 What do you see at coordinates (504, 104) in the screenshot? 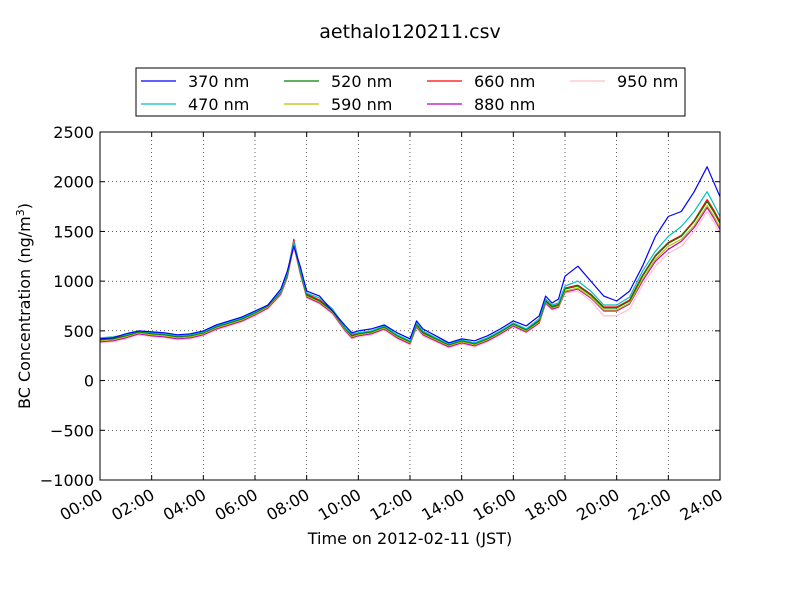
I see `legend-label: 880 nm` at bounding box center [504, 104].